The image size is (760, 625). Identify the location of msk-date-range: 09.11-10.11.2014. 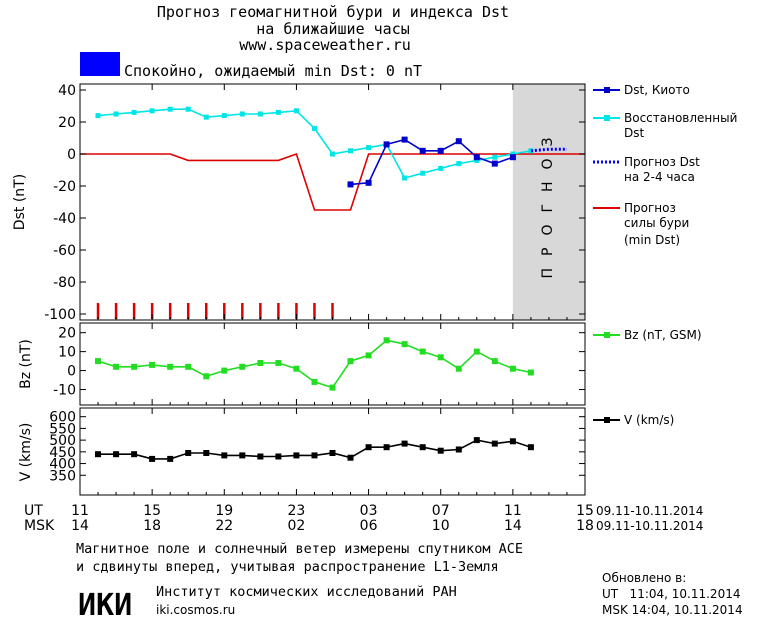
(649, 526).